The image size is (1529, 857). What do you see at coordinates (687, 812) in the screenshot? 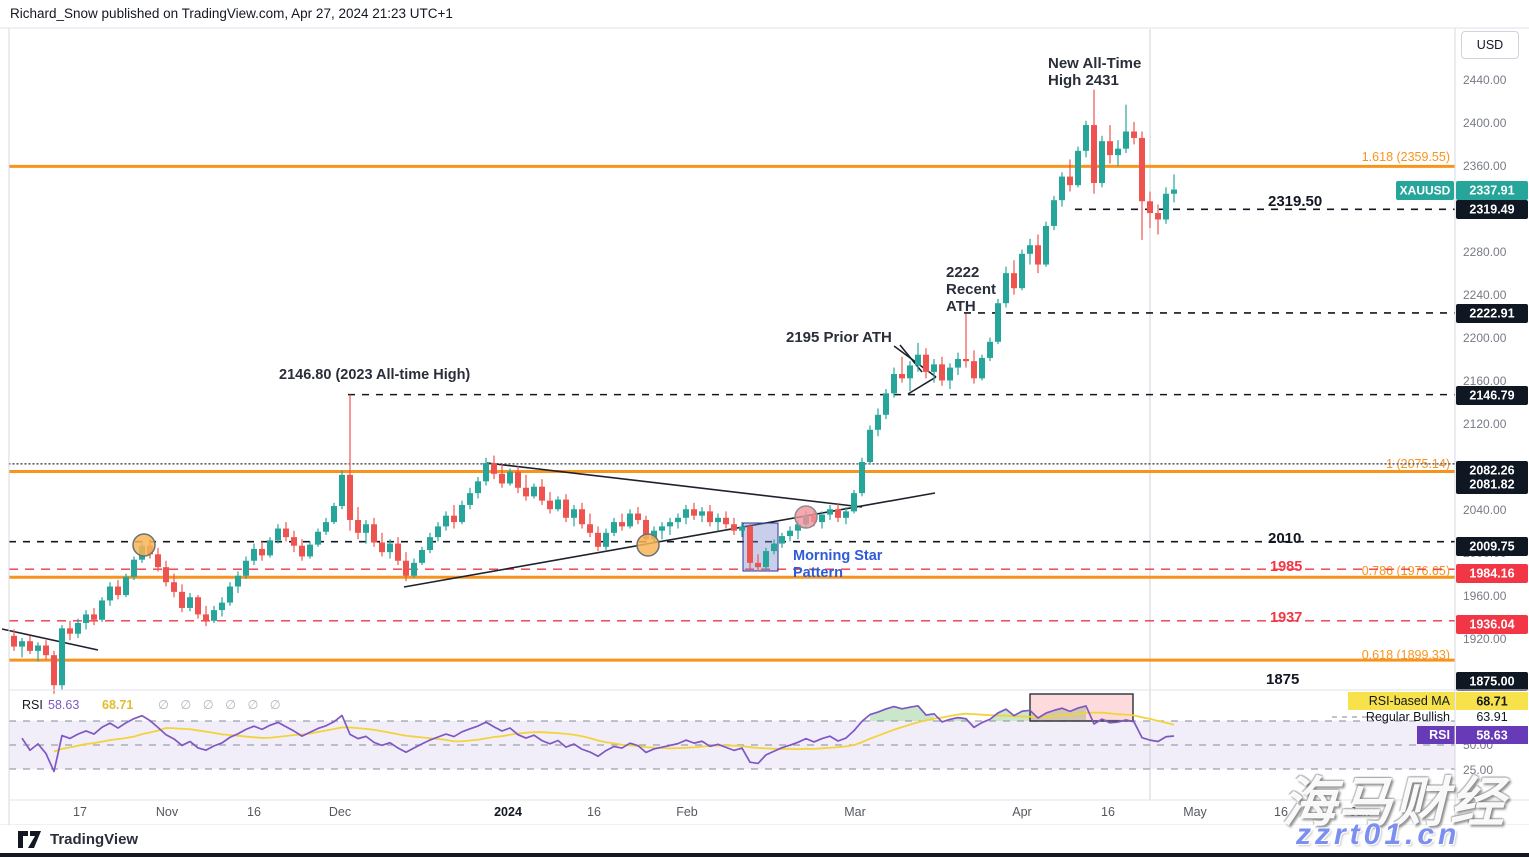
I see `time-label: Feb` at bounding box center [687, 812].